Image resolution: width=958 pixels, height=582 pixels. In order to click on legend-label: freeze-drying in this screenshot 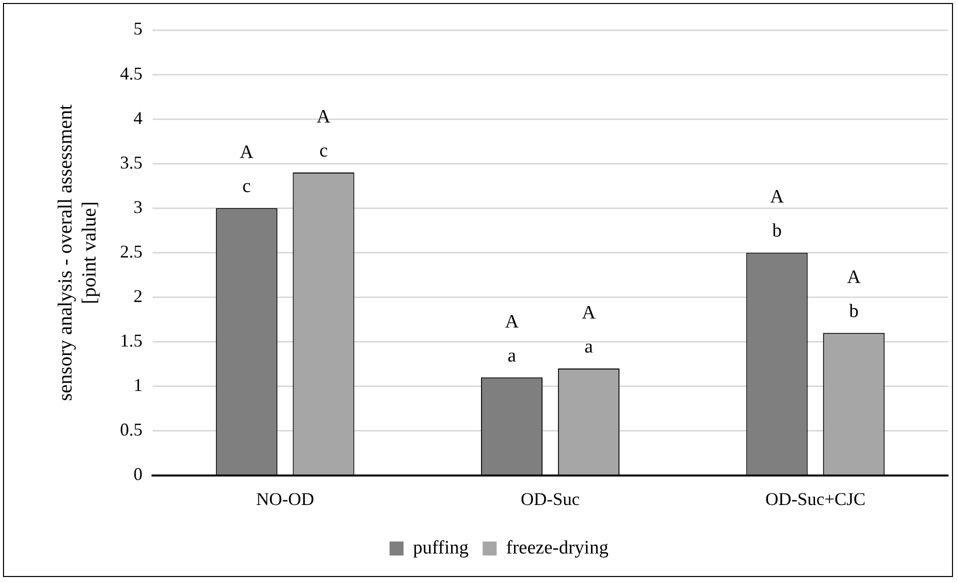, I will do `click(557, 547)`.